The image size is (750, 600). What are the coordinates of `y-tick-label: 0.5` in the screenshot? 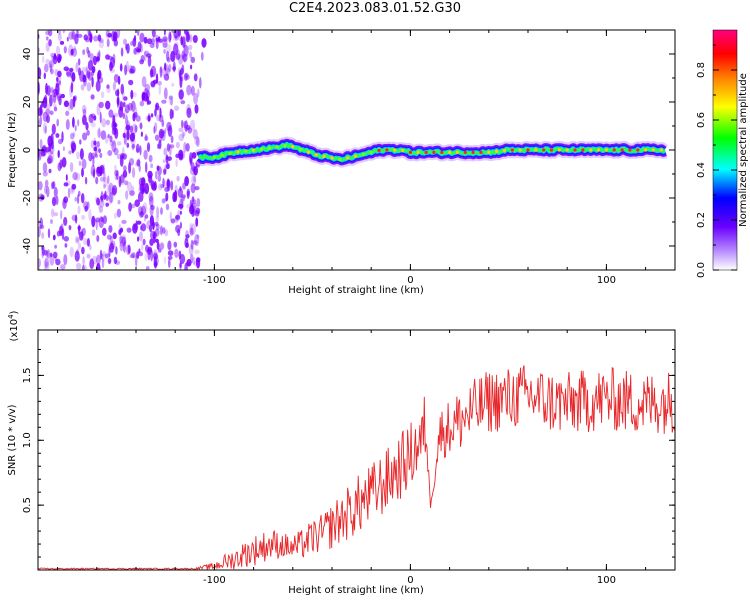 It's located at (27, 505).